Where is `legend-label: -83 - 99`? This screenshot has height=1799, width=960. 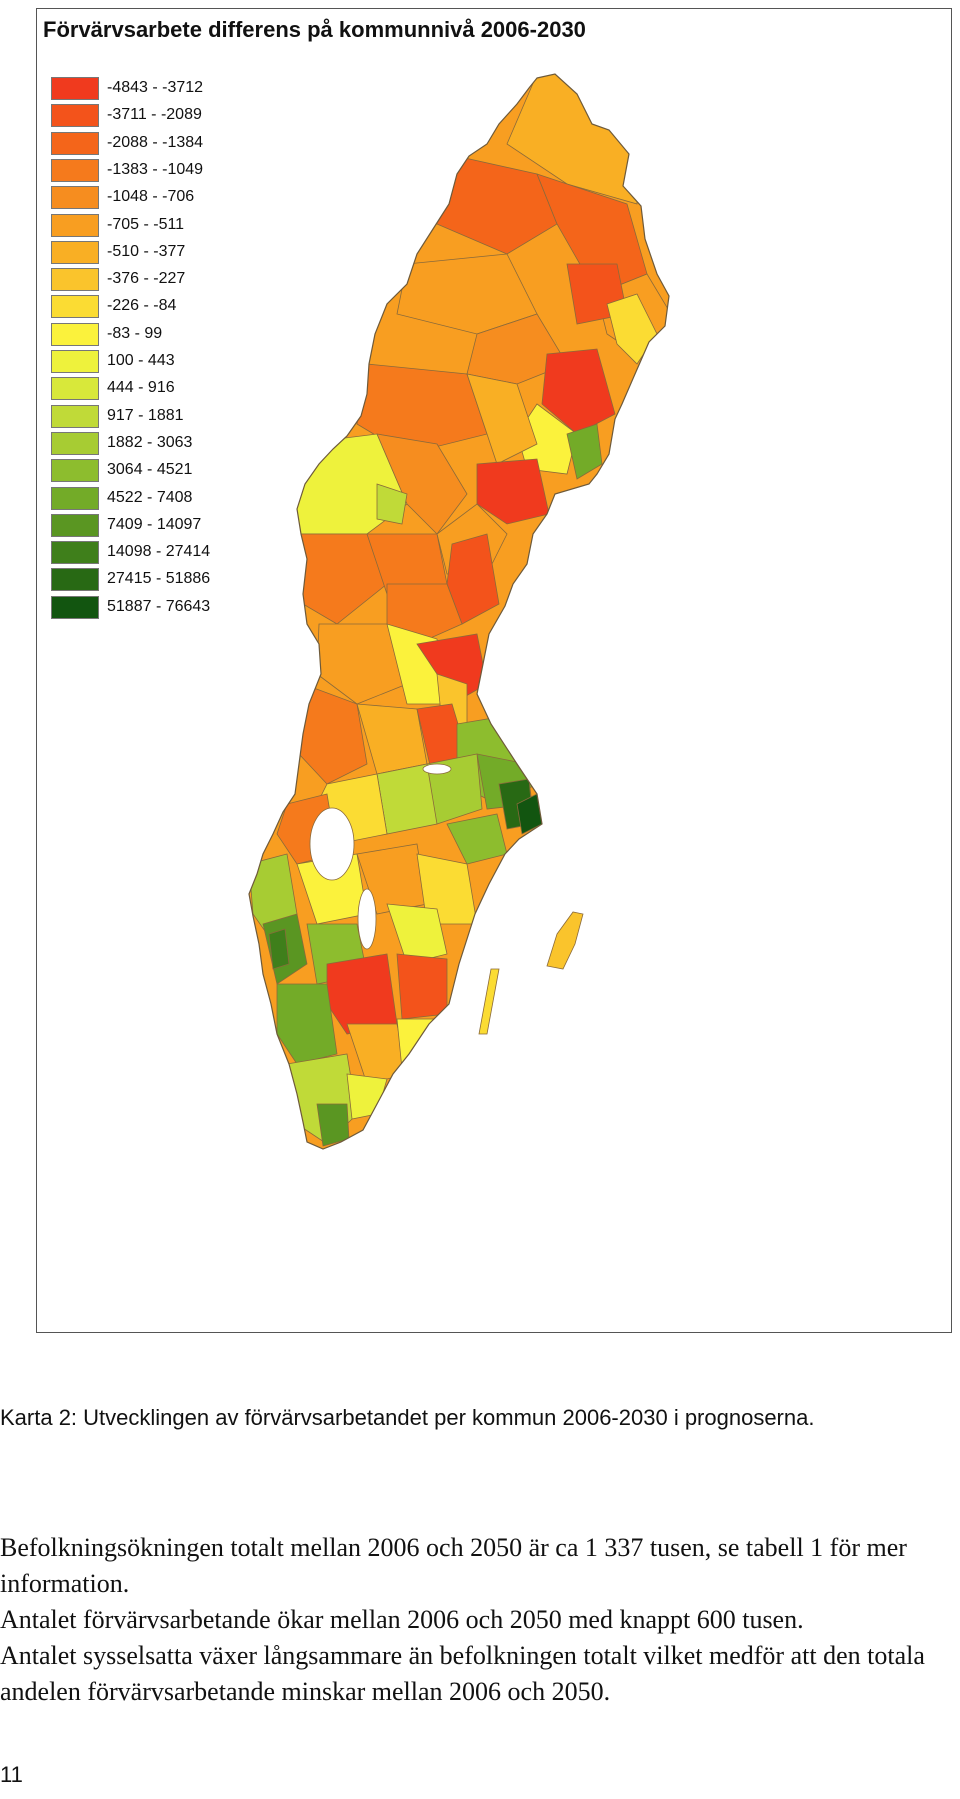
legend-label: -83 - 99 is located at coordinates (135, 333).